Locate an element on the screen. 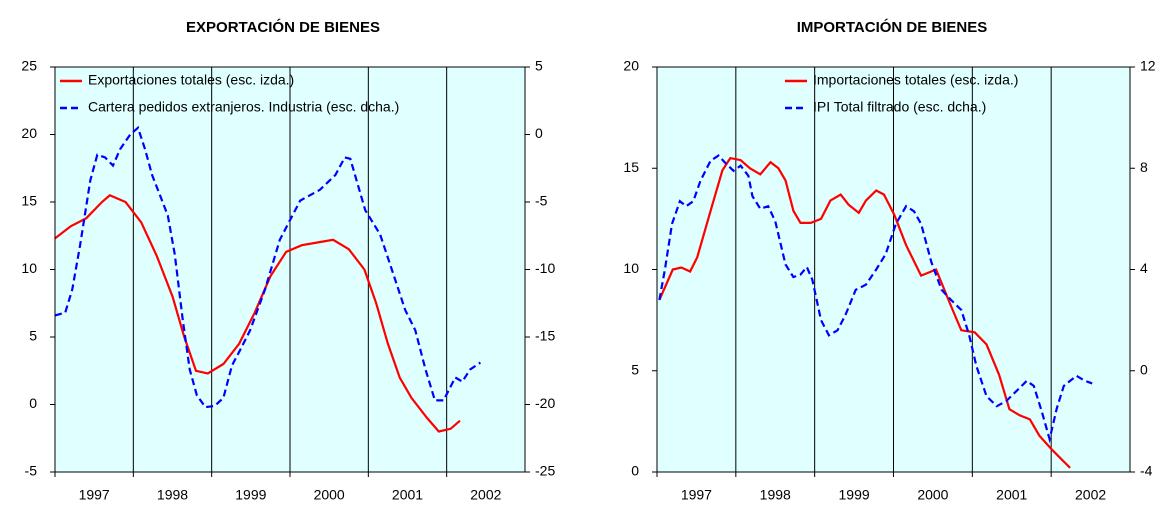 The width and height of the screenshot is (1165, 505). y2-tick-label: -10 is located at coordinates (545, 268).